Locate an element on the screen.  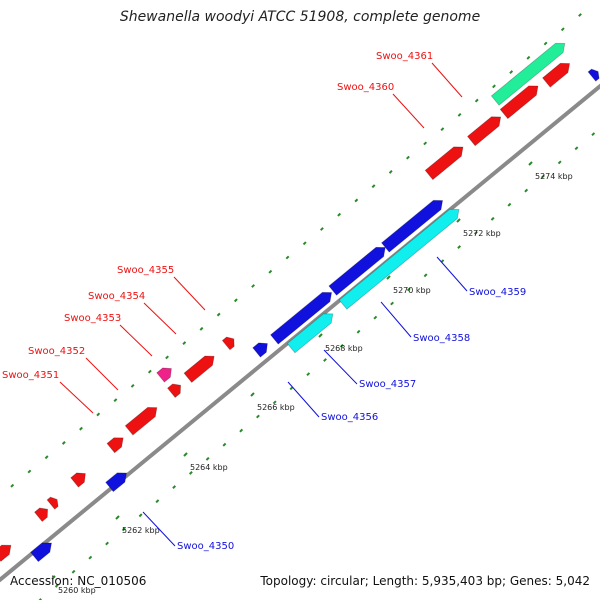
gene-forward-swoo-4360c is located at coordinates (520, 100).